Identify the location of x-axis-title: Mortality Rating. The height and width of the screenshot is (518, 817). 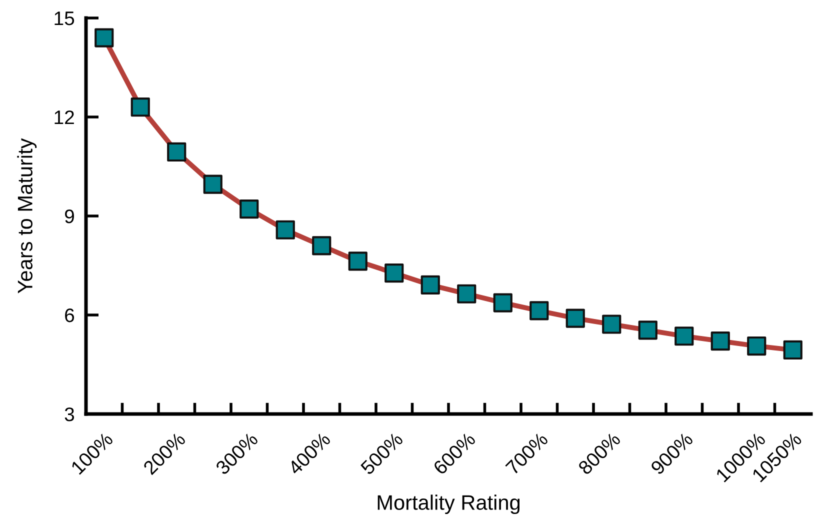
(449, 504).